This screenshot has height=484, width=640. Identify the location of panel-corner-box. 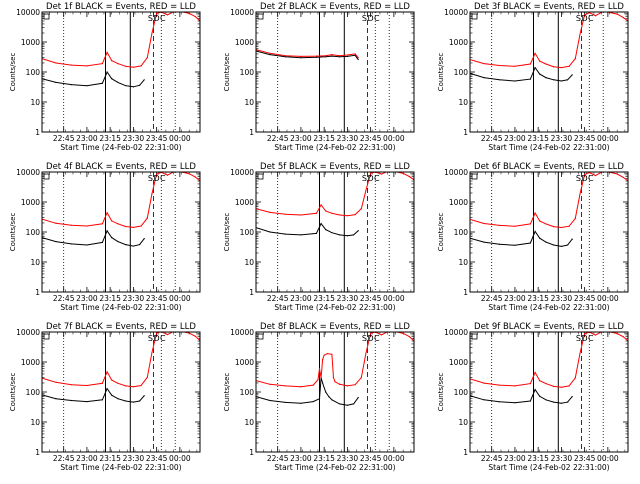
(260, 336).